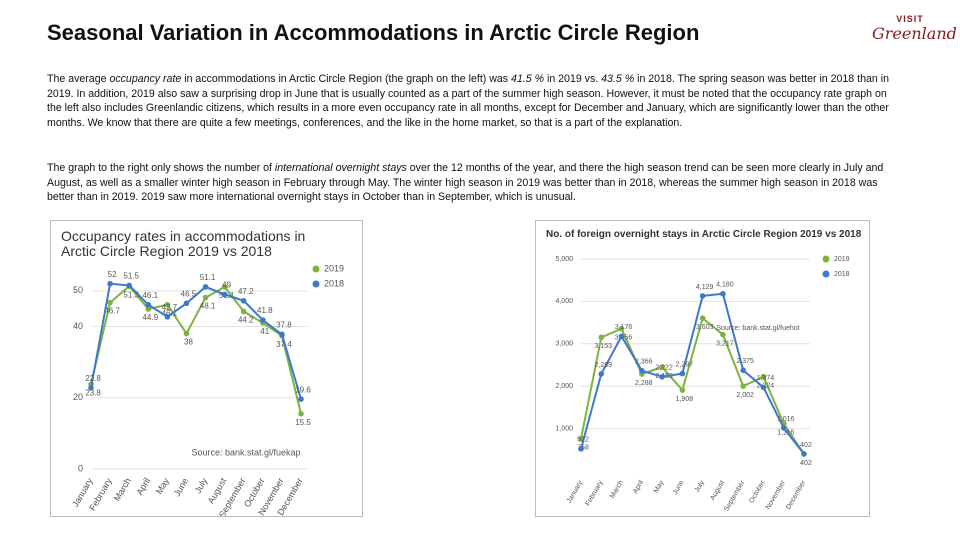 This screenshot has width=960, height=540. Describe the element at coordinates (685, 364) in the screenshot. I see `data-label: 2,297` at that location.